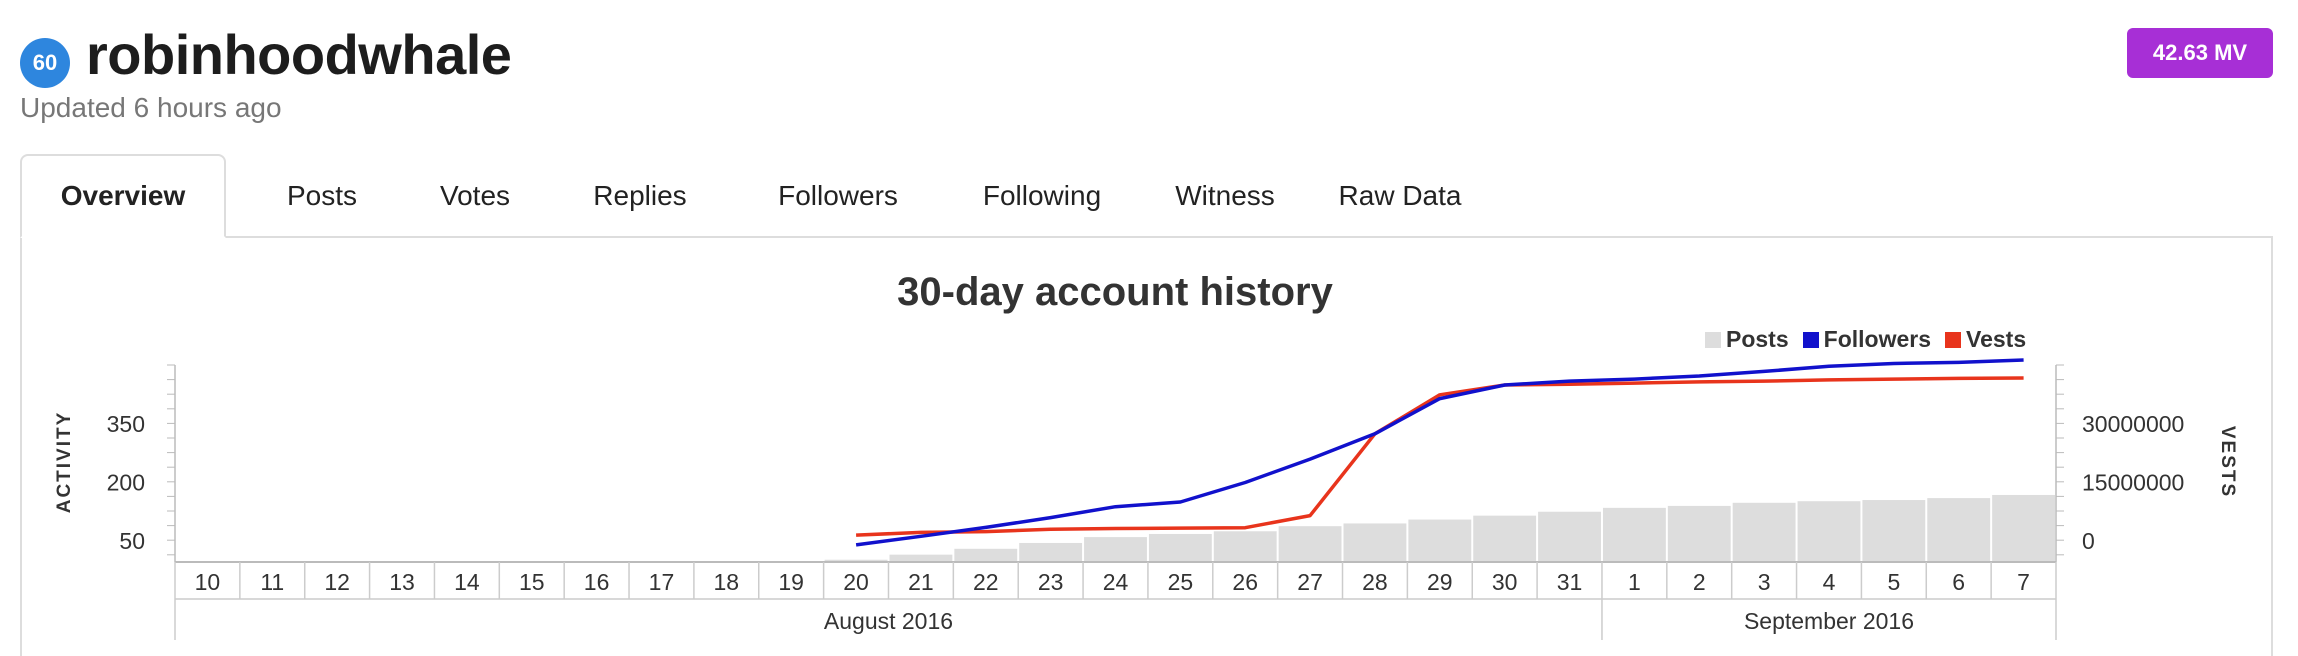  I want to click on x-tick-label: 5, so click(1893, 582).